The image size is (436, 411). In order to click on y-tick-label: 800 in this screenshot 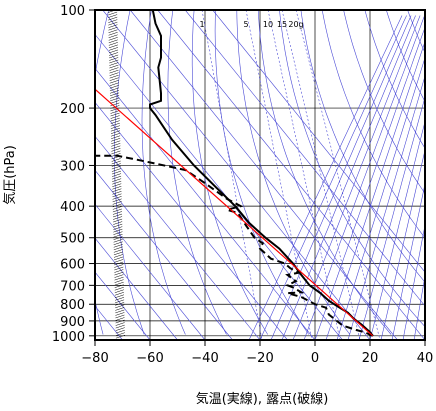, I will do `click(72, 305)`.